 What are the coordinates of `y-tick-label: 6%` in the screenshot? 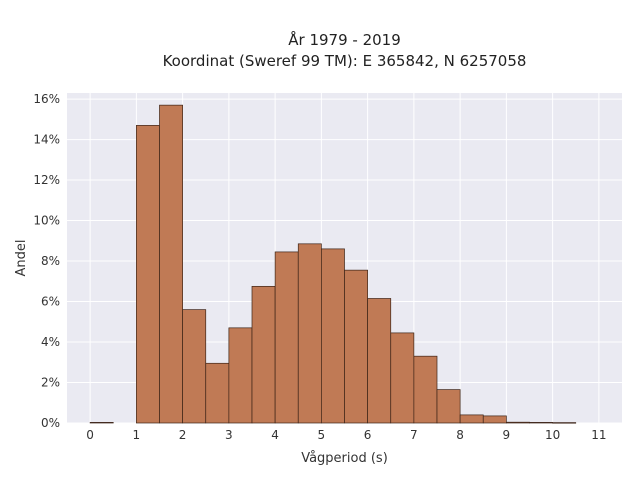 It's located at (50, 302).